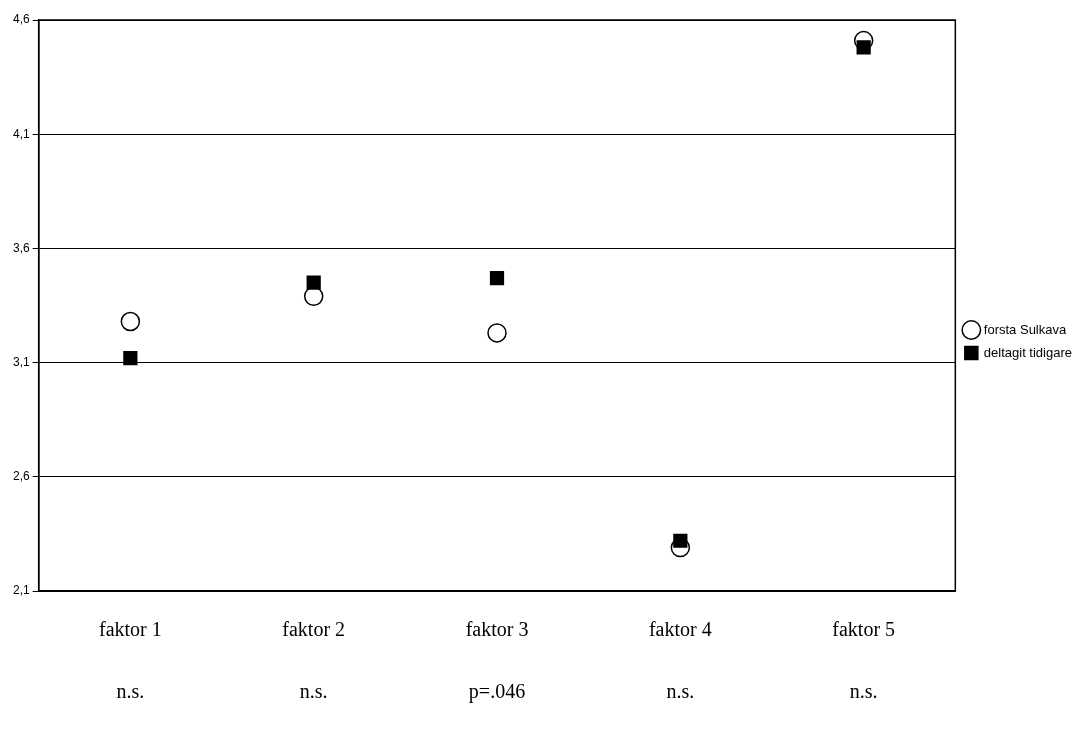 The width and height of the screenshot is (1086, 743). What do you see at coordinates (130, 629) in the screenshot?
I see `x-tick-label: faktor 1` at bounding box center [130, 629].